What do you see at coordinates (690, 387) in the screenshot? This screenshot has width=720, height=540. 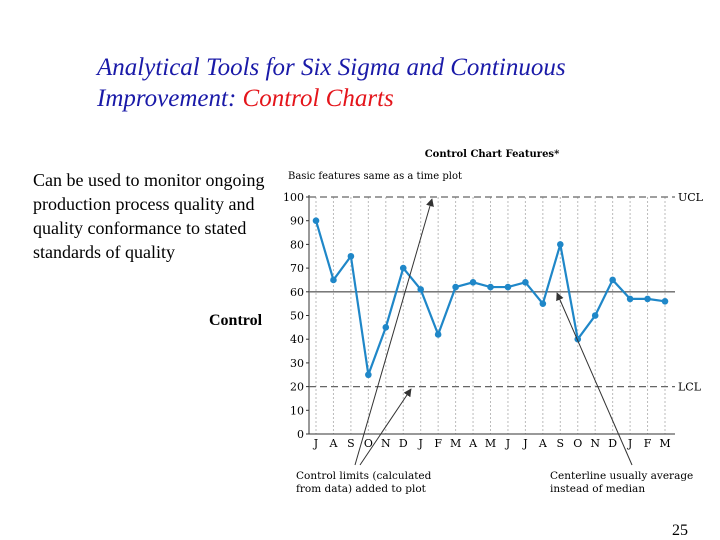 I see `lcl-label: LCL` at bounding box center [690, 387].